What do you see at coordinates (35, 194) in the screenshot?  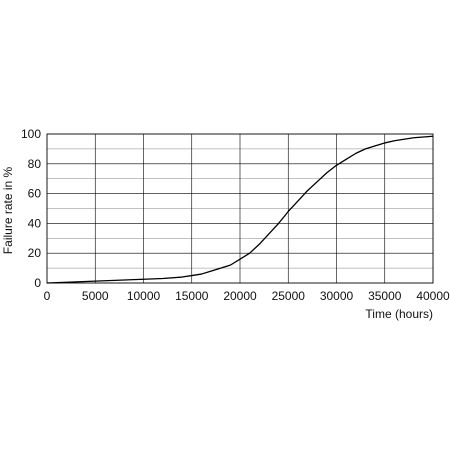 I see `y-tick-label: 60` at bounding box center [35, 194].